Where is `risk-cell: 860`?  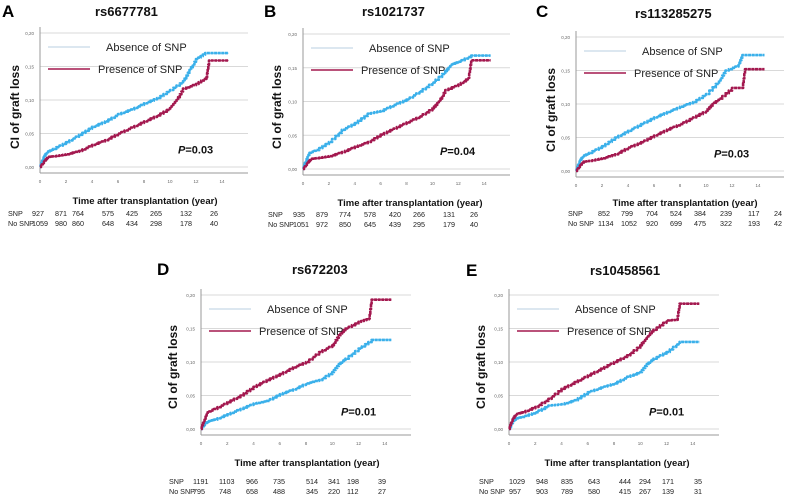 risk-cell: 860 is located at coordinates (78, 223).